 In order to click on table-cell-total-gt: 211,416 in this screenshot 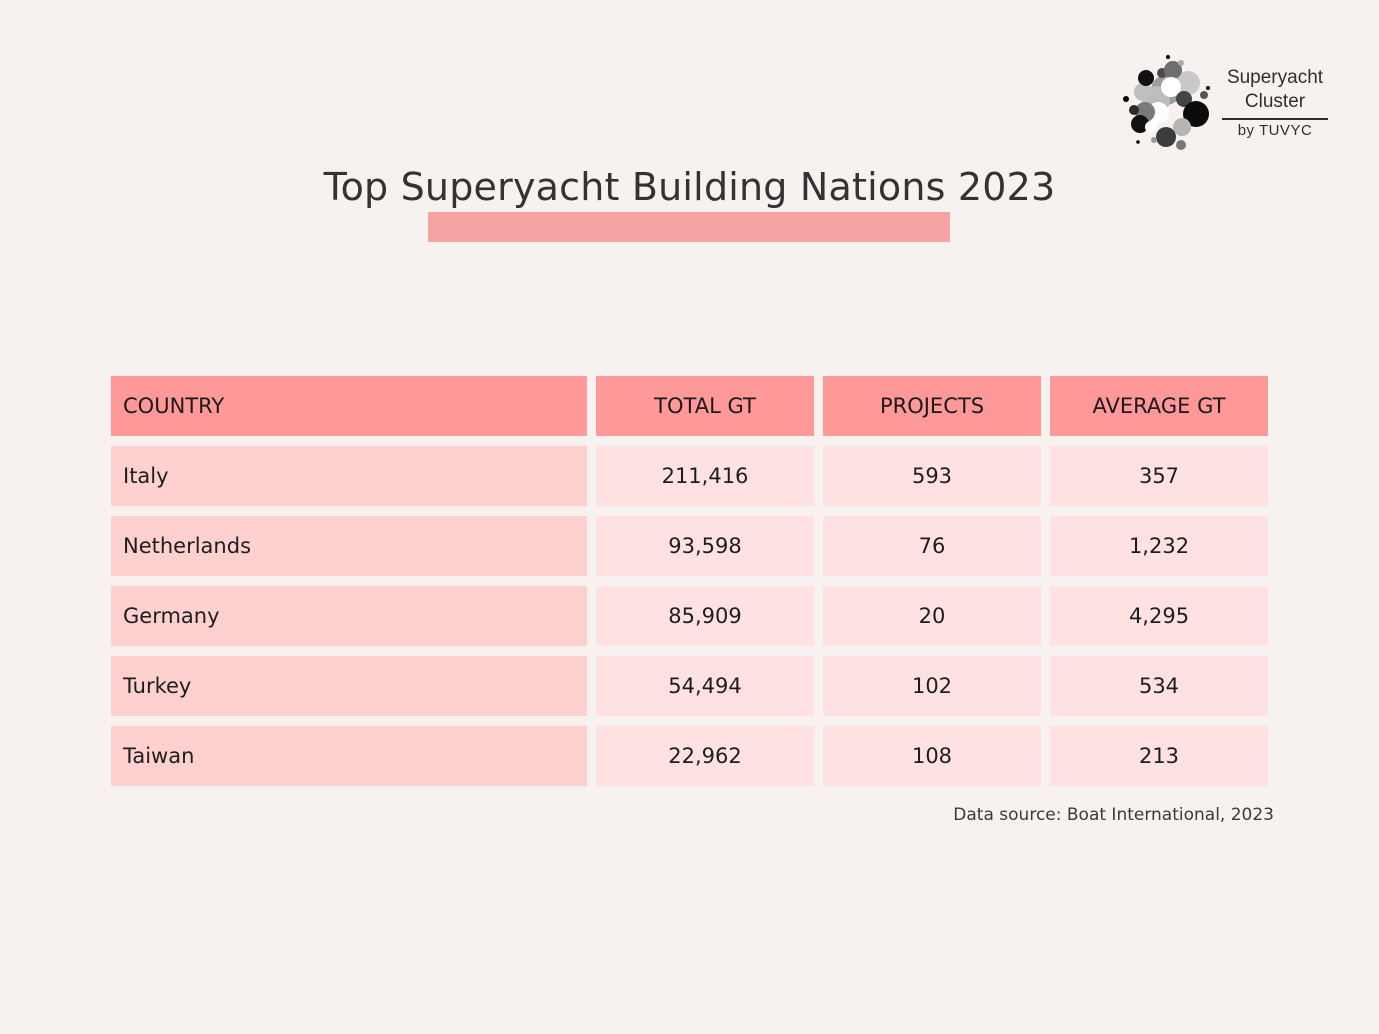, I will do `click(705, 476)`.